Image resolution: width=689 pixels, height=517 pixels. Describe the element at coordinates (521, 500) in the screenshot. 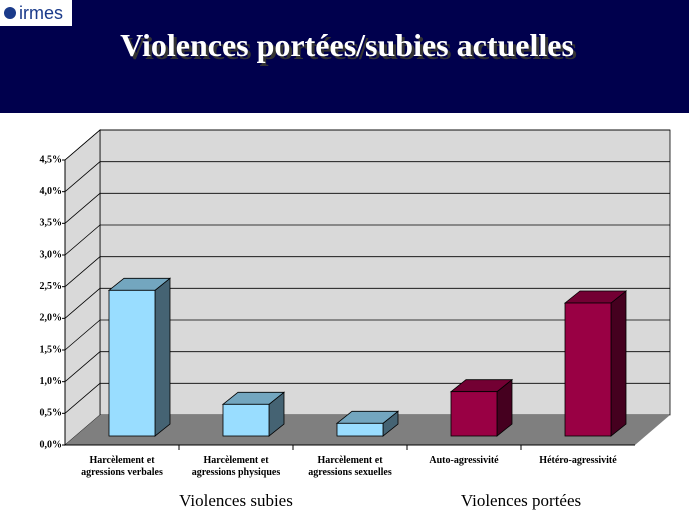

I see `group-label: Violences portées` at that location.